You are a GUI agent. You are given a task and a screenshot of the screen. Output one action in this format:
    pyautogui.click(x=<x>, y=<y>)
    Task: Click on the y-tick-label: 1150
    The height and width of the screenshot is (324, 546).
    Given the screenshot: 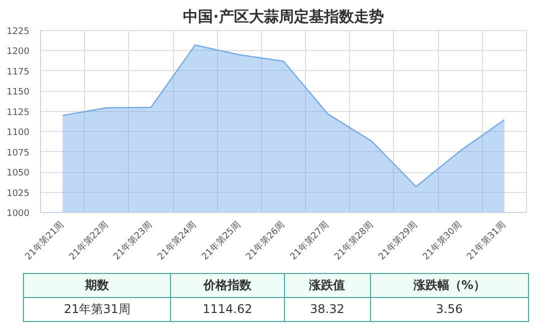 What is the action you would take?
    pyautogui.click(x=18, y=93)
    